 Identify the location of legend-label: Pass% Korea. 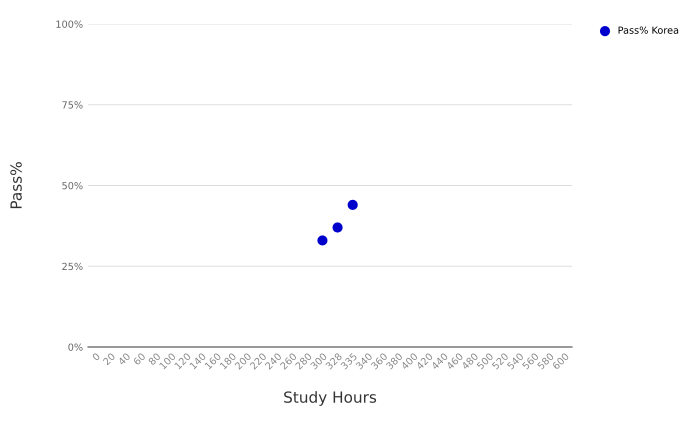
(648, 30).